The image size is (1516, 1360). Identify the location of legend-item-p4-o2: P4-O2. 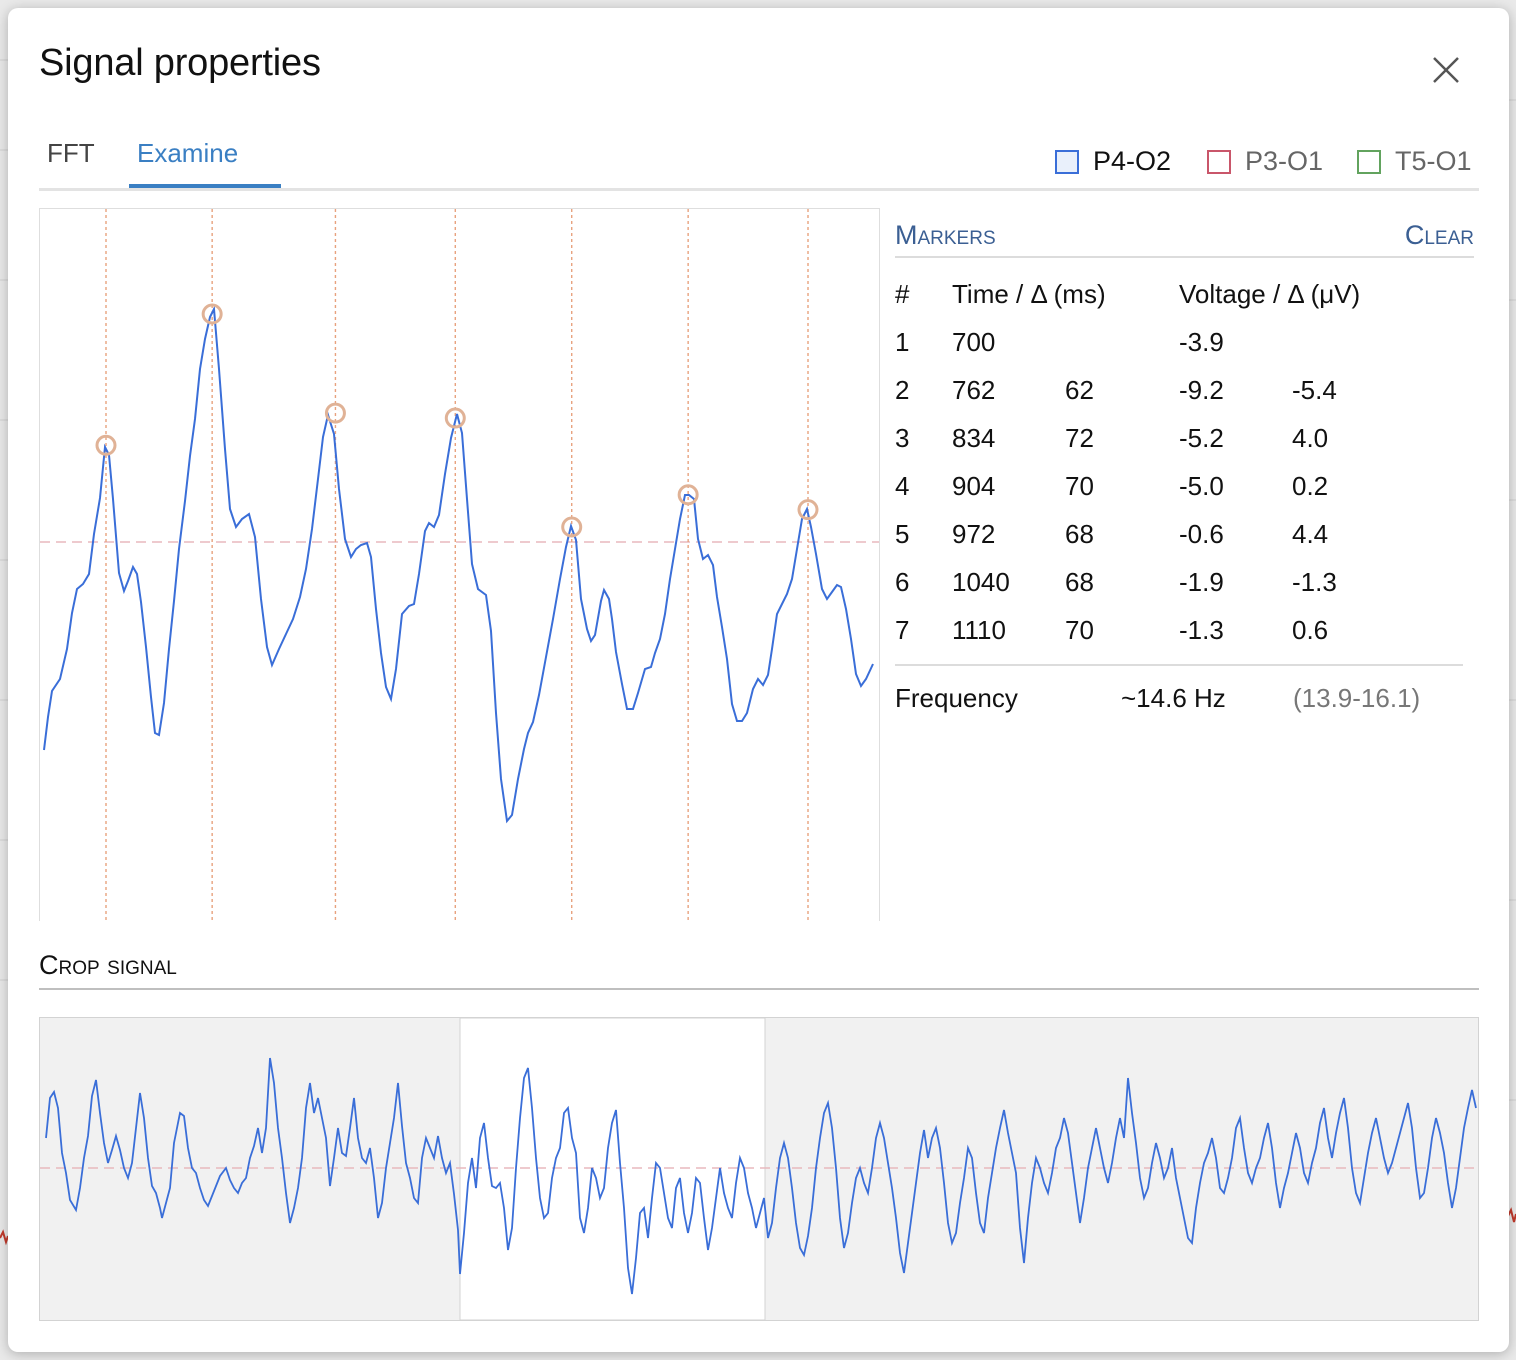
(1113, 161).